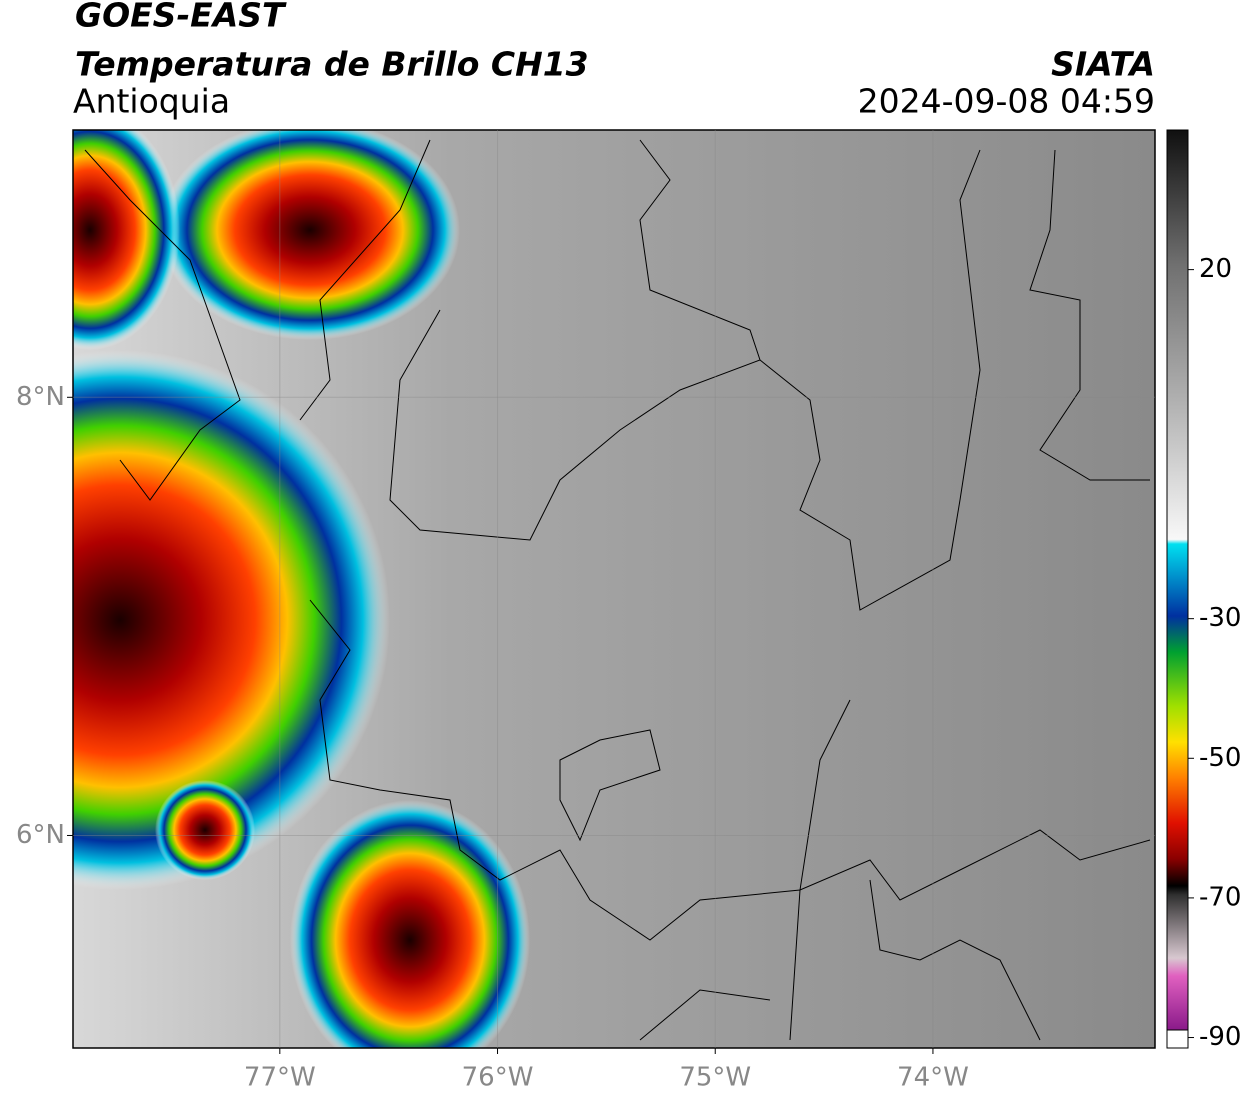  What do you see at coordinates (1220, 618) in the screenshot?
I see `colorbar-tick-label: -30` at bounding box center [1220, 618].